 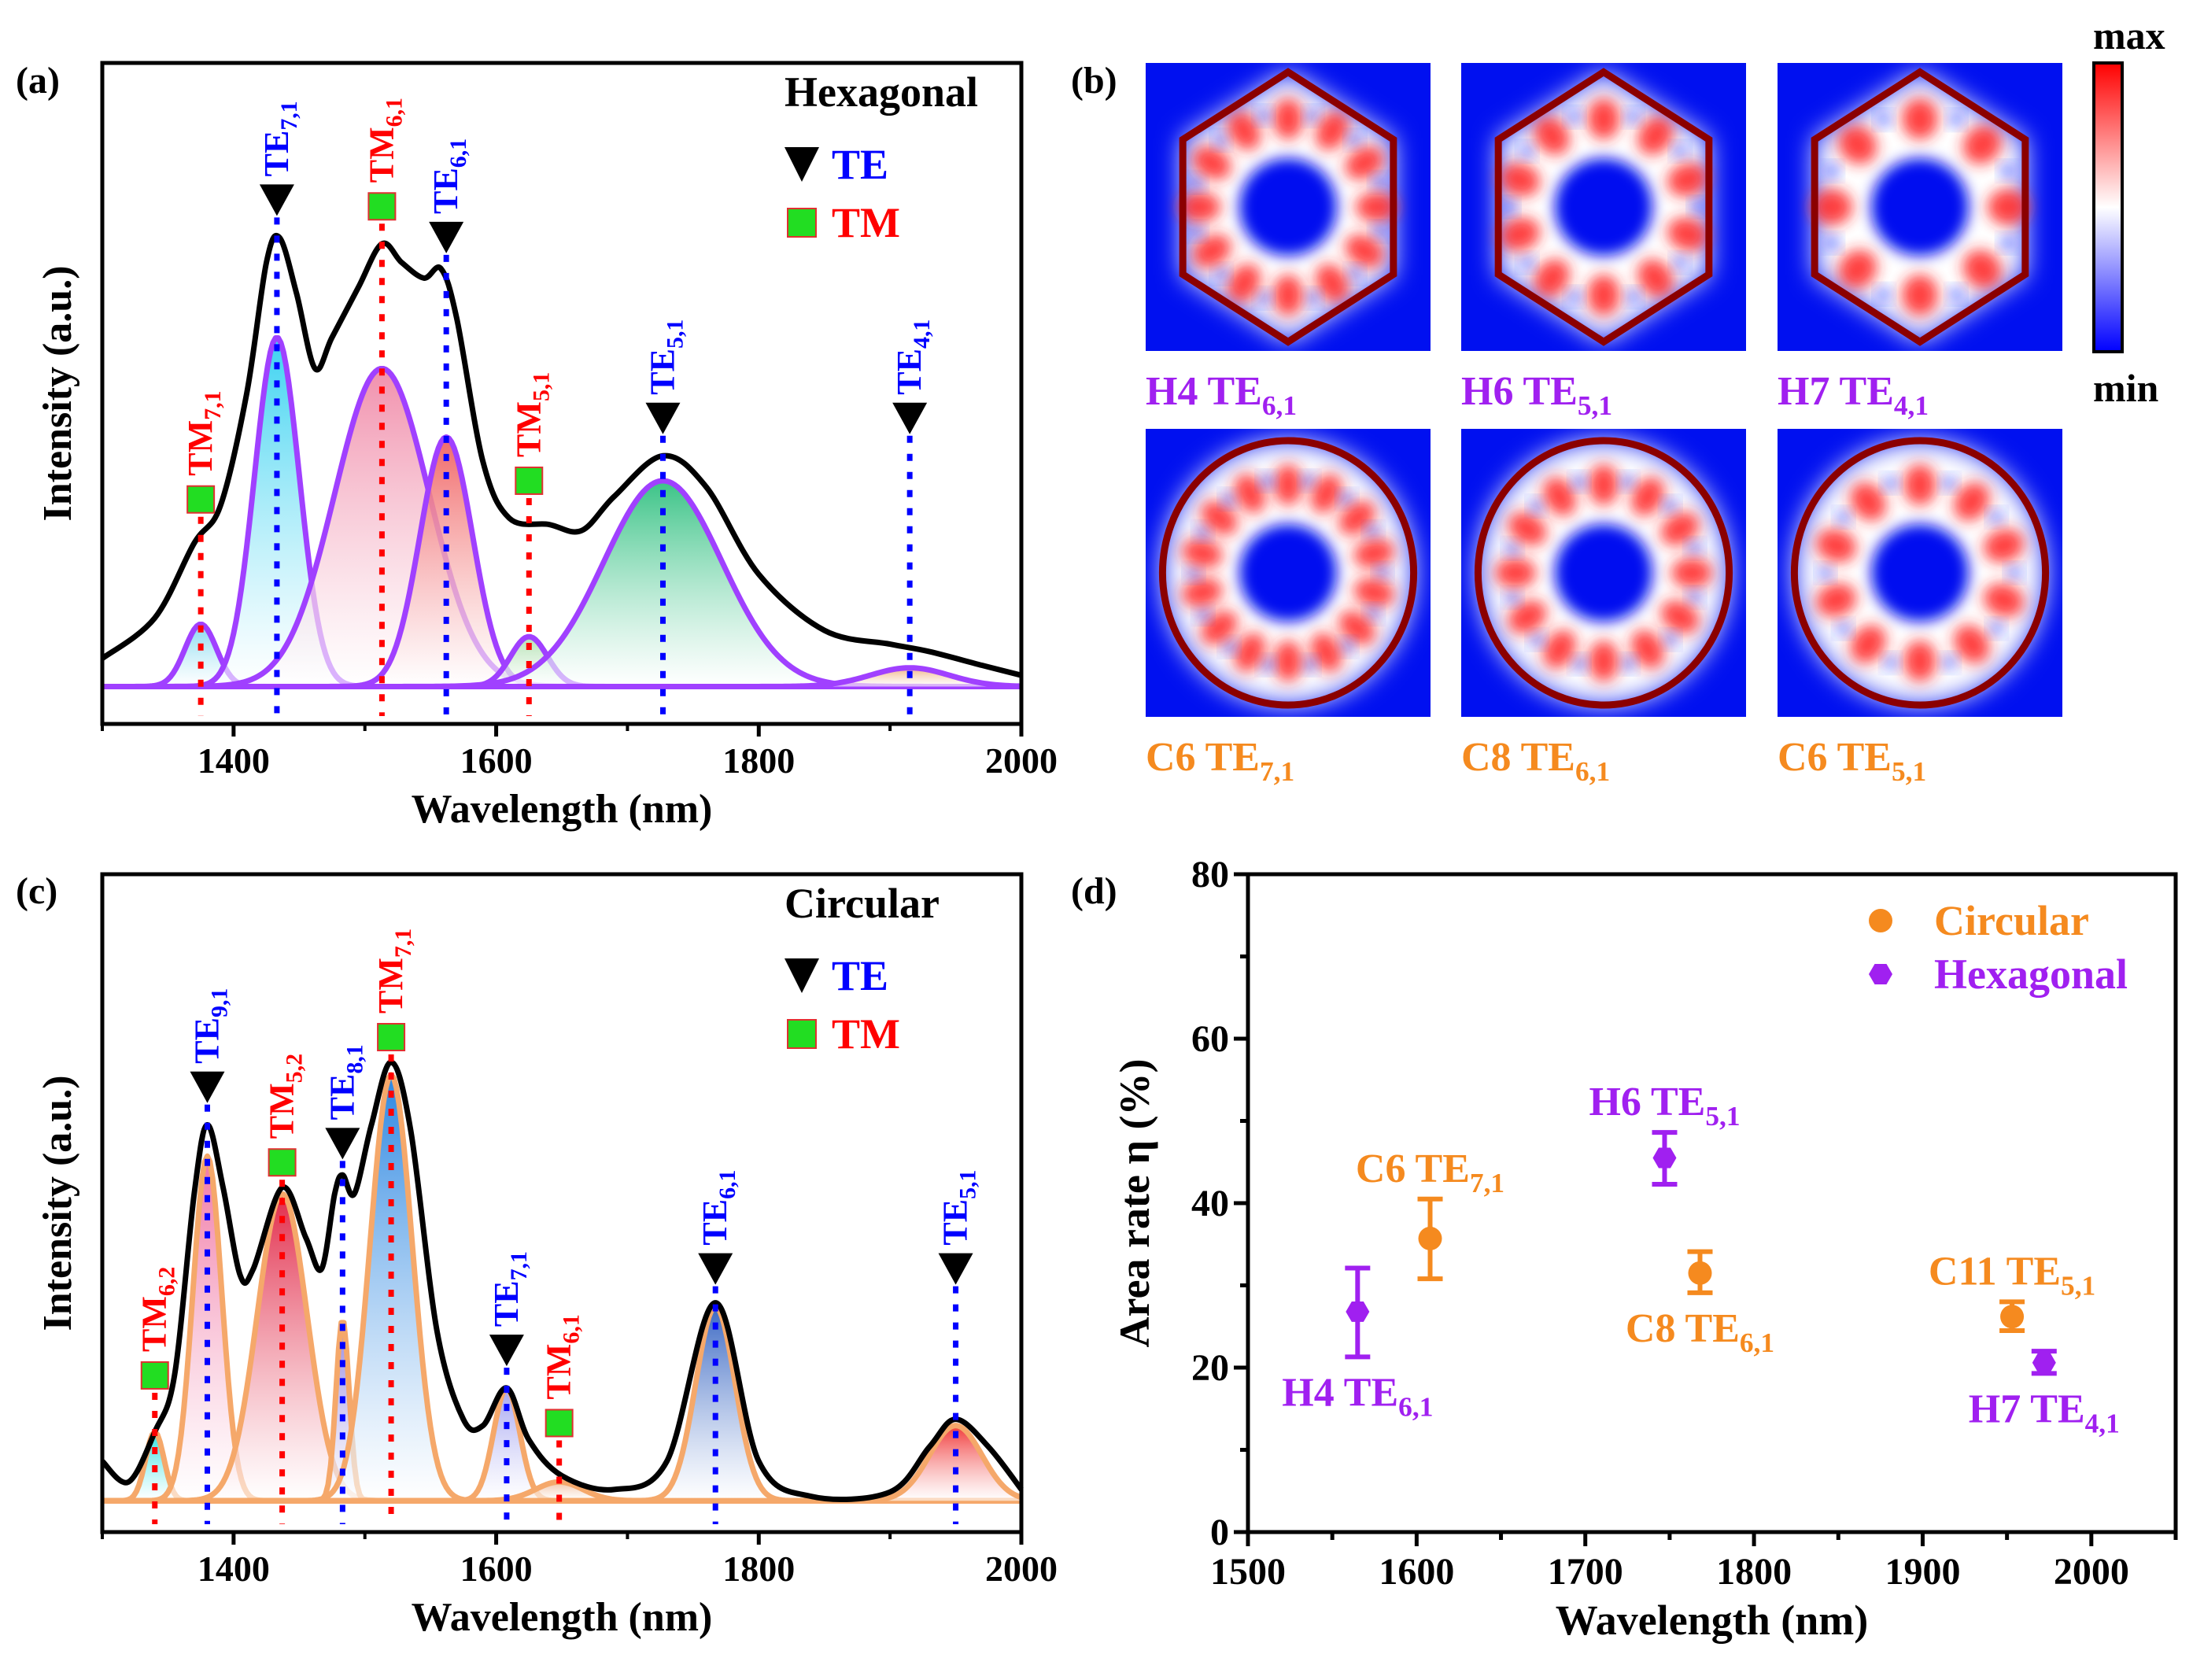 I want to click on peak-label-TE-8,1-main: TE, so click(x=342, y=1097).